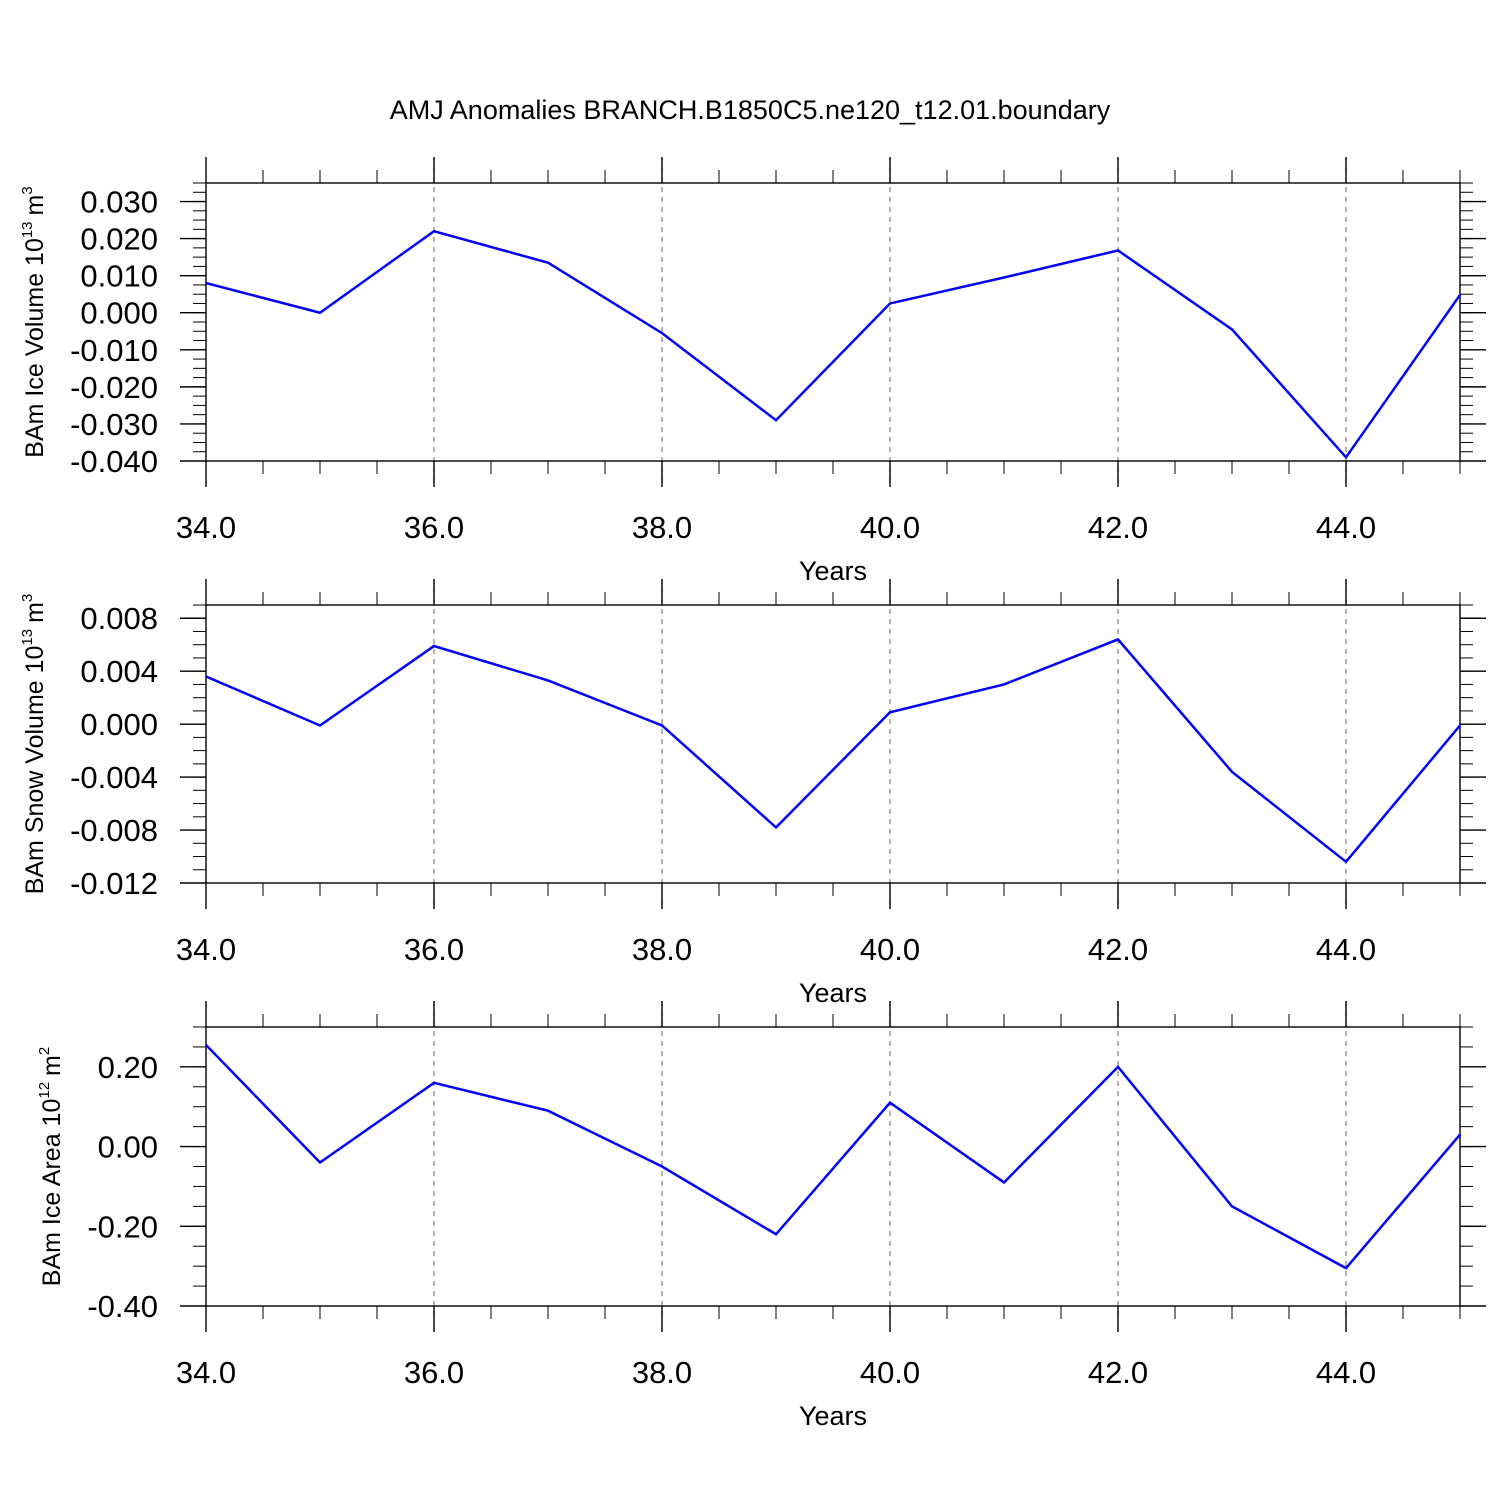 The height and width of the screenshot is (1505, 1500). What do you see at coordinates (119, 671) in the screenshot?
I see `y-tick-label: 0.004` at bounding box center [119, 671].